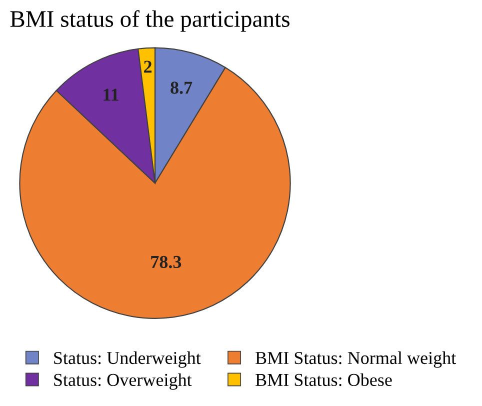  What do you see at coordinates (111, 94) in the screenshot?
I see `data-label: 11` at bounding box center [111, 94].